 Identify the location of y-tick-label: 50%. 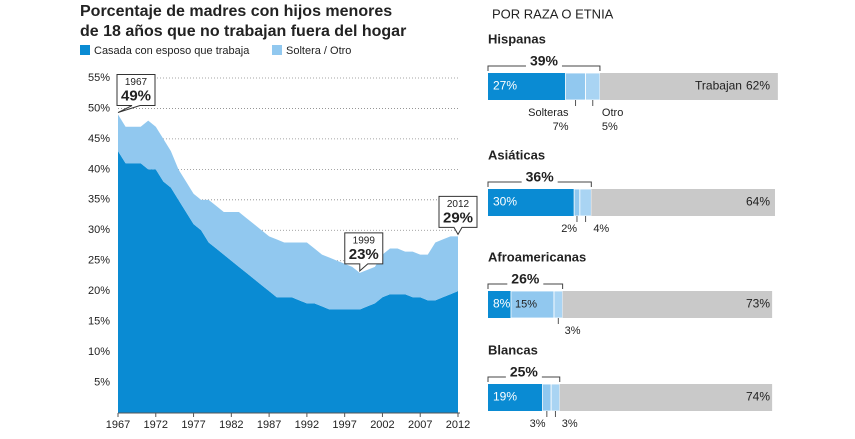
(99, 108).